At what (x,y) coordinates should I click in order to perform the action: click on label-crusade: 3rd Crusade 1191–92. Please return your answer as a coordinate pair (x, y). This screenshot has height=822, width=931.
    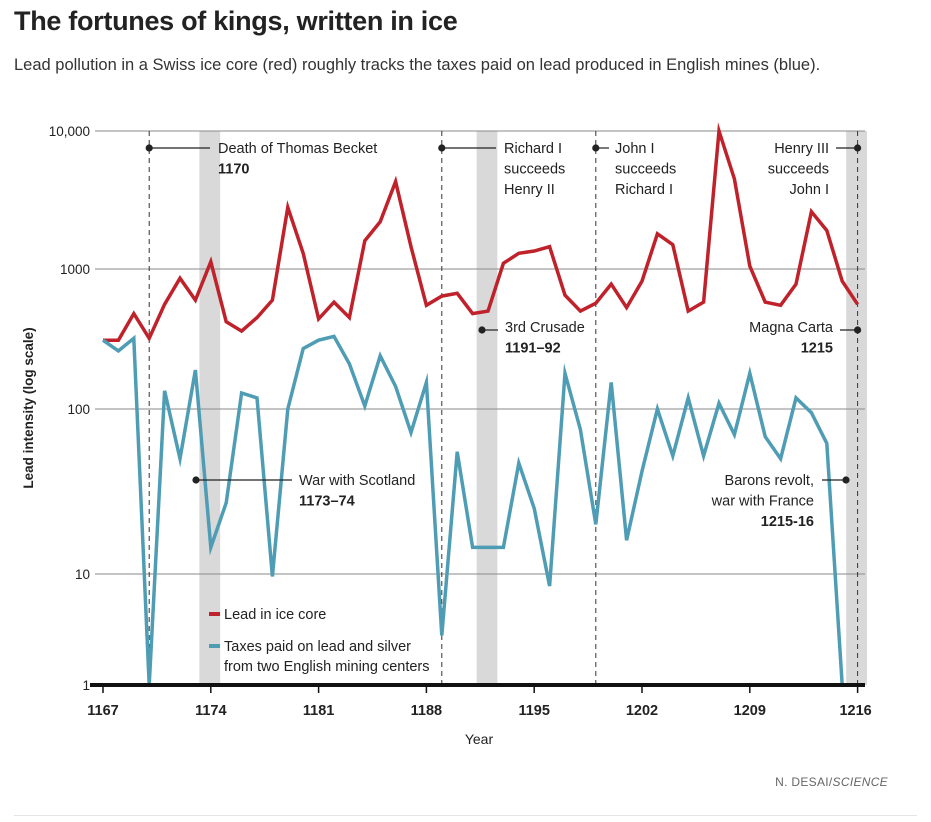
    Looking at the image, I should click on (531, 338).